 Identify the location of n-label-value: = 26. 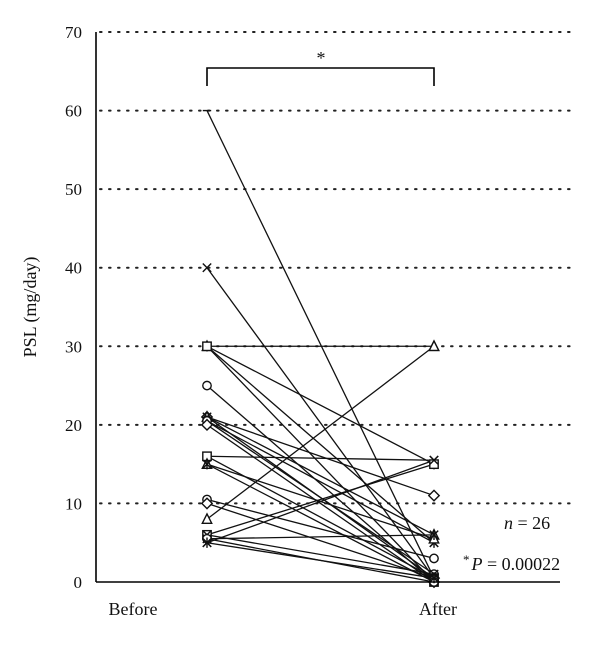
(531, 523).